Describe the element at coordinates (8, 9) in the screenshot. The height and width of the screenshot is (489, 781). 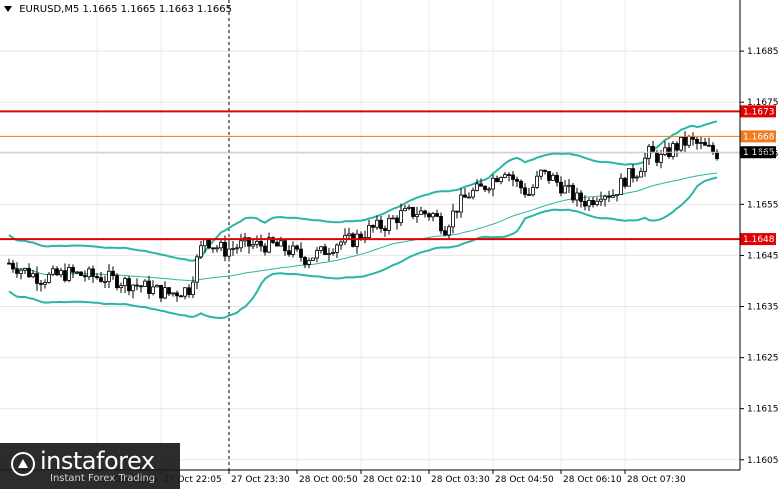
I see `dropdown-triangle-icon` at that location.